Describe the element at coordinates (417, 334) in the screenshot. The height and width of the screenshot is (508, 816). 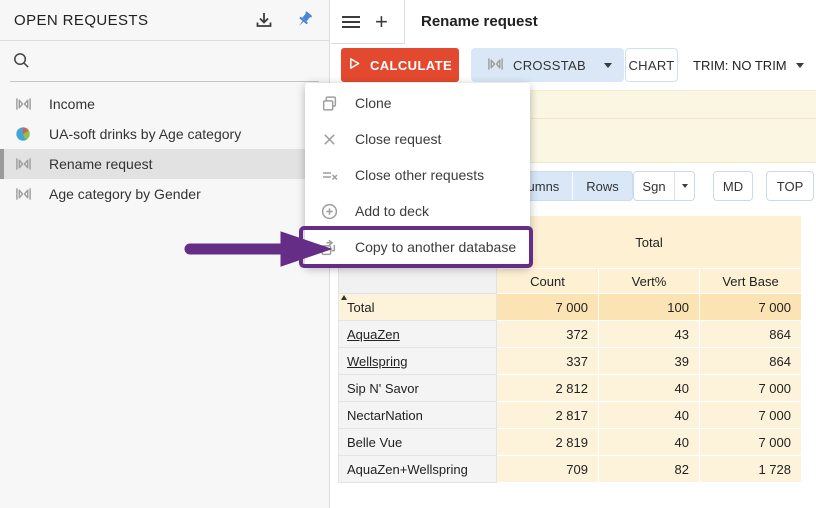
I see `row-label: AquaZen` at that location.